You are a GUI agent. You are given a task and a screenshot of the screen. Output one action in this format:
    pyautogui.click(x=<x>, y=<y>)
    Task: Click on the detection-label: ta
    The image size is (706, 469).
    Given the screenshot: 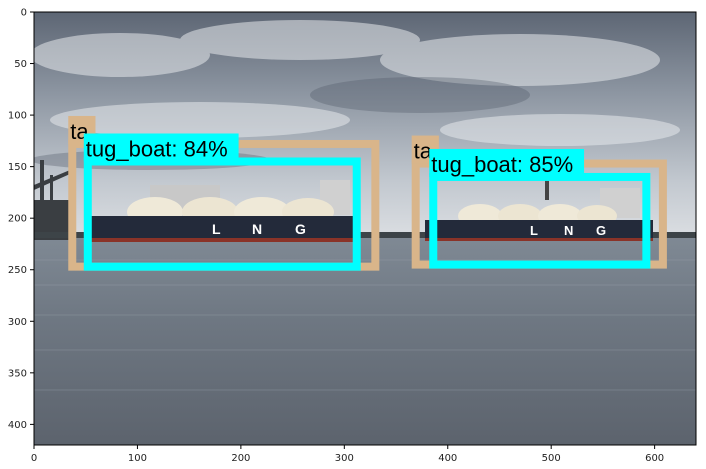 What is the action you would take?
    pyautogui.click(x=423, y=151)
    